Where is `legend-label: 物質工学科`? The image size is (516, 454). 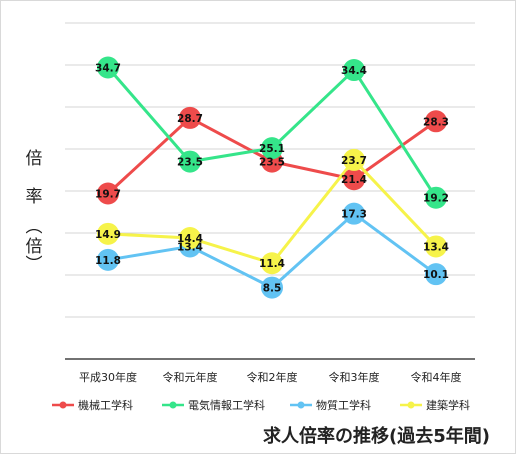 legend-label: 物質工学科 is located at coordinates (343, 405).